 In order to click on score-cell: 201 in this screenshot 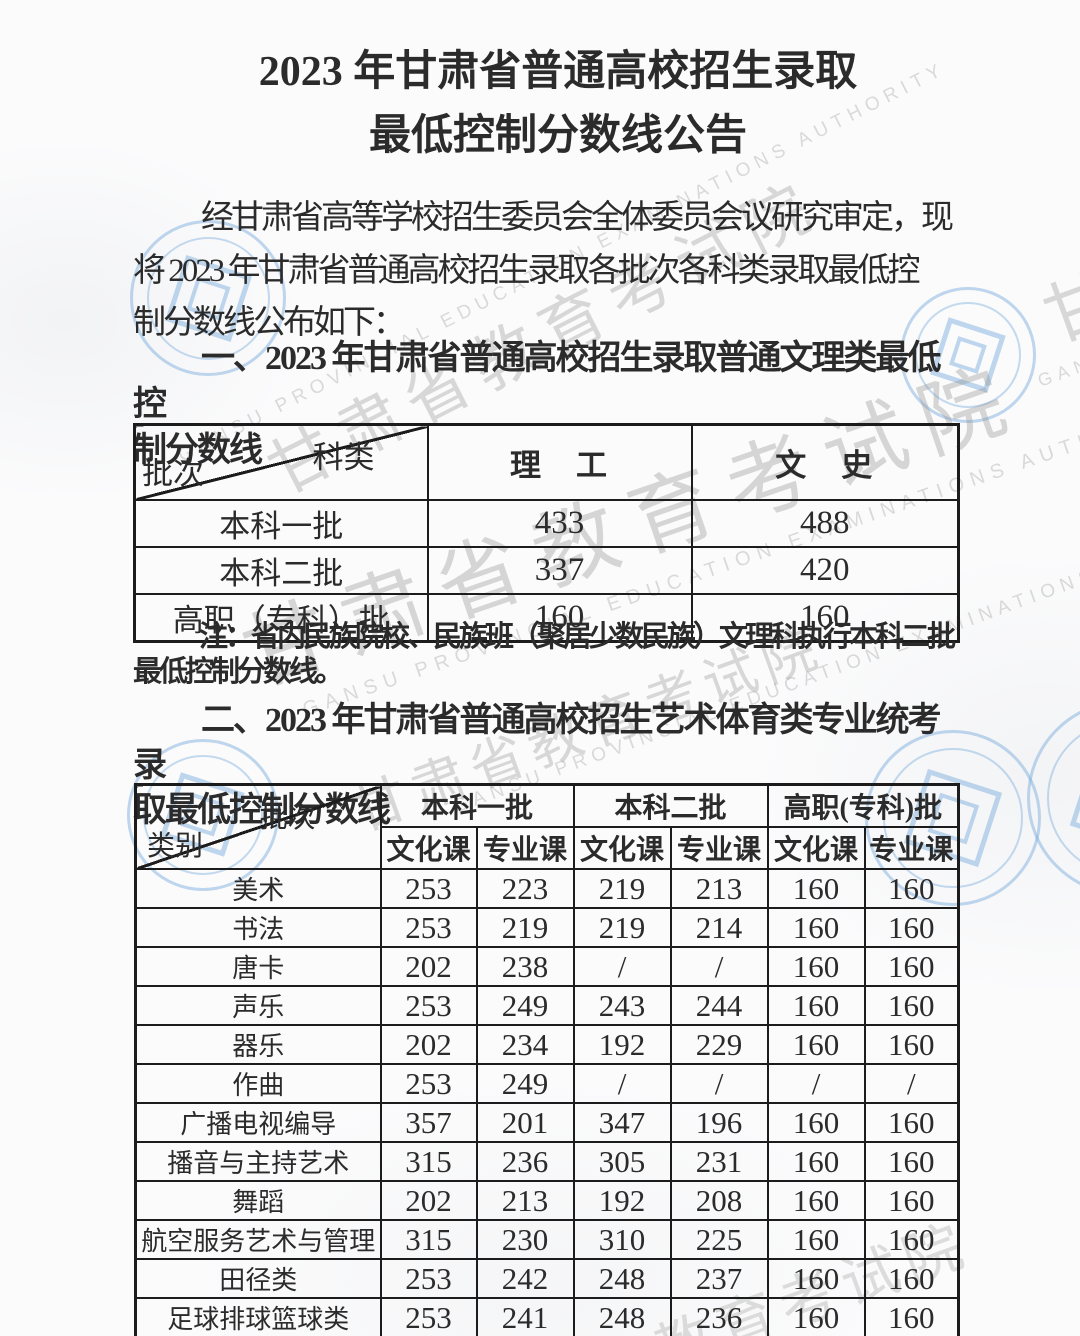, I will do `click(525, 1122)`.